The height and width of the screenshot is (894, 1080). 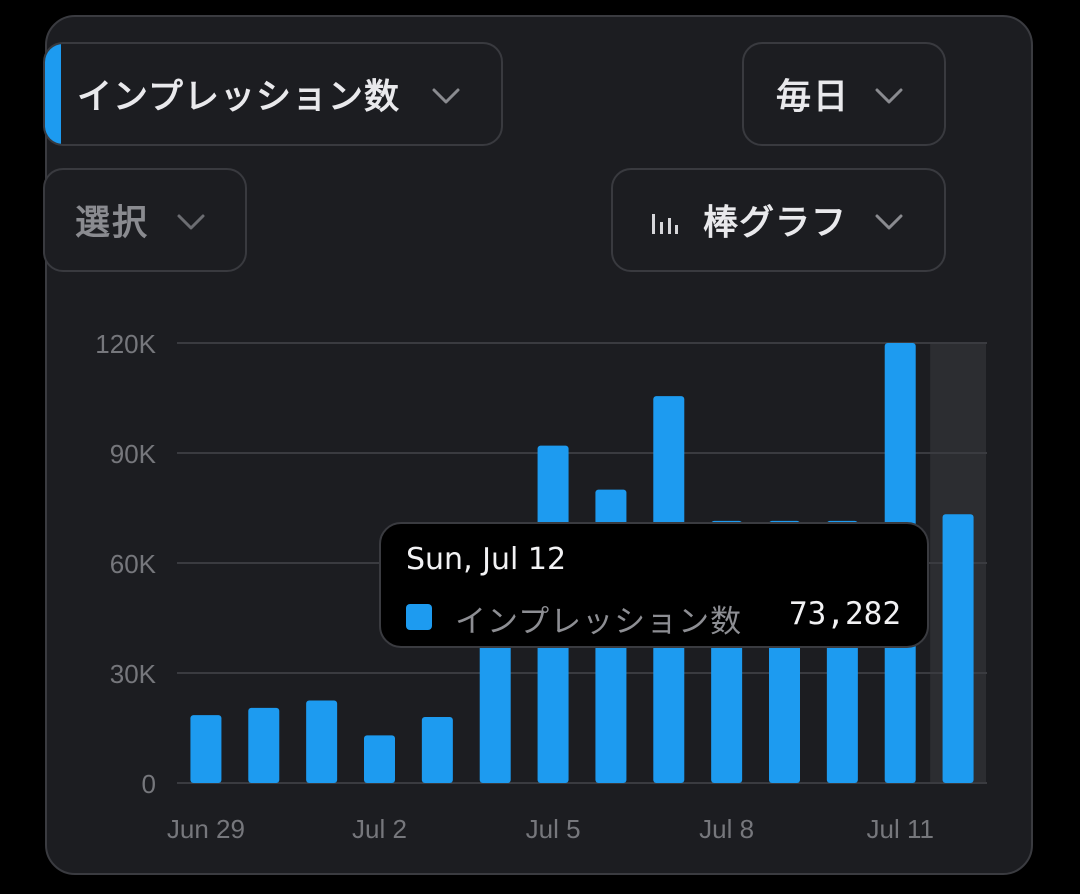 I want to click on y-tick-label: 120K, so click(x=125, y=344).